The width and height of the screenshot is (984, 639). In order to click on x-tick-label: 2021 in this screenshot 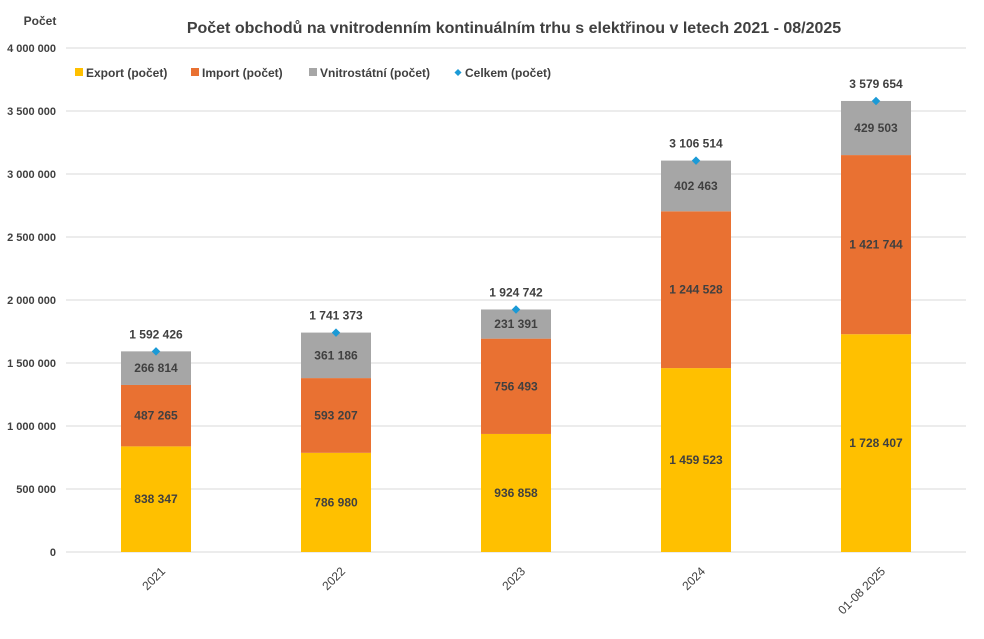, I will do `click(153, 578)`.